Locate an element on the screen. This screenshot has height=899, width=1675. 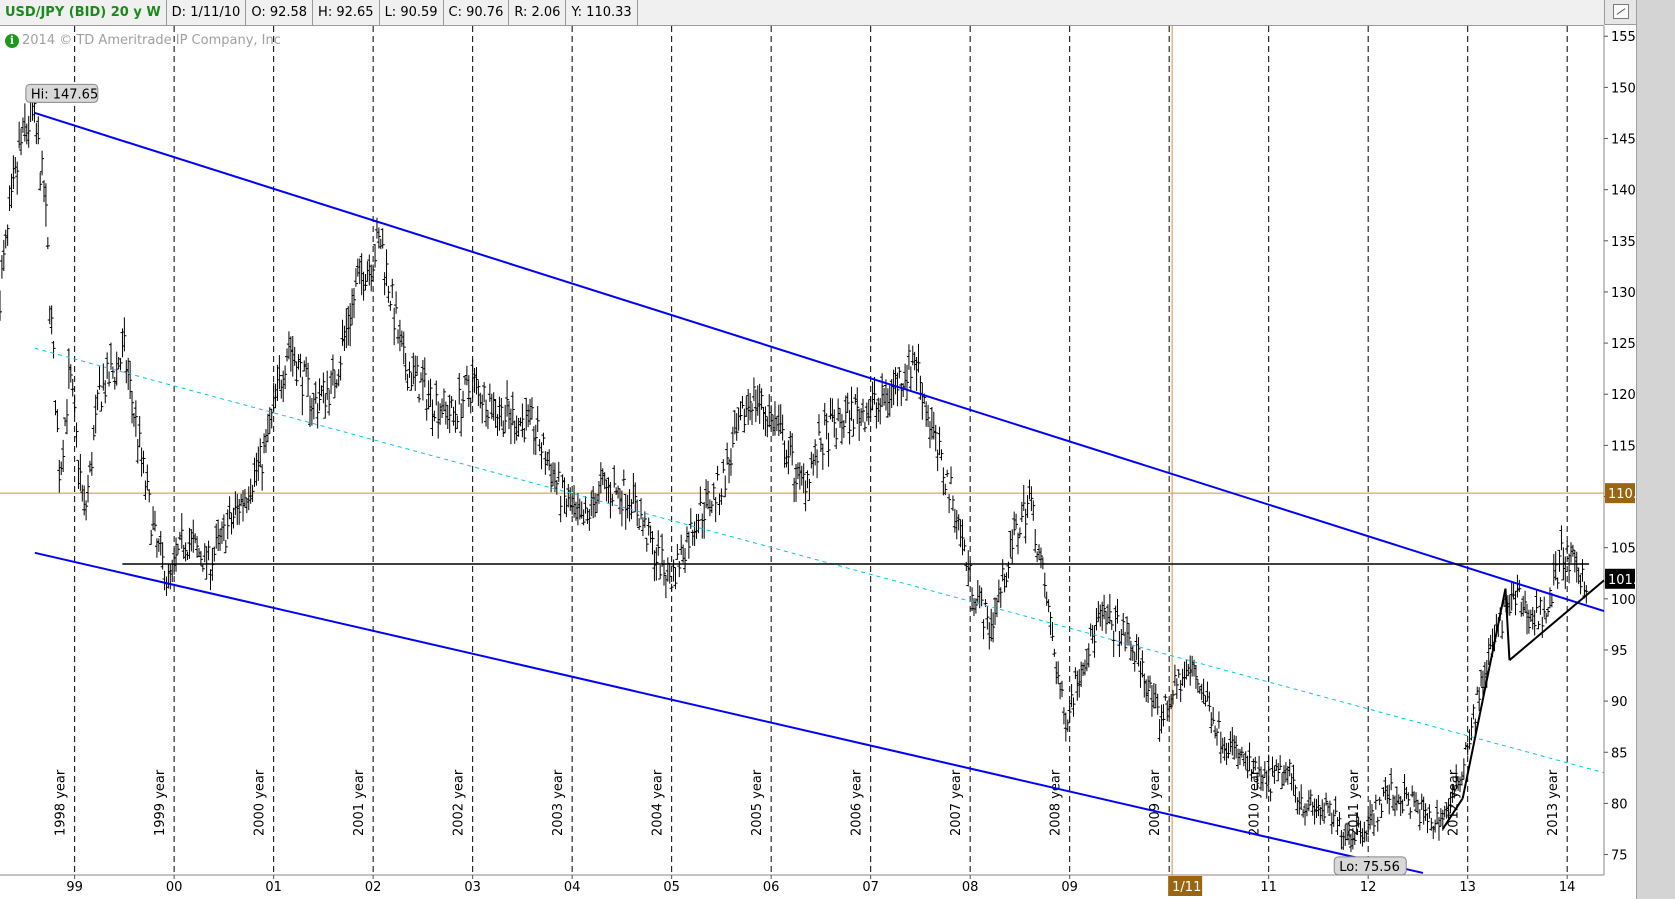
chart-settings-button is located at coordinates (1620, 12).